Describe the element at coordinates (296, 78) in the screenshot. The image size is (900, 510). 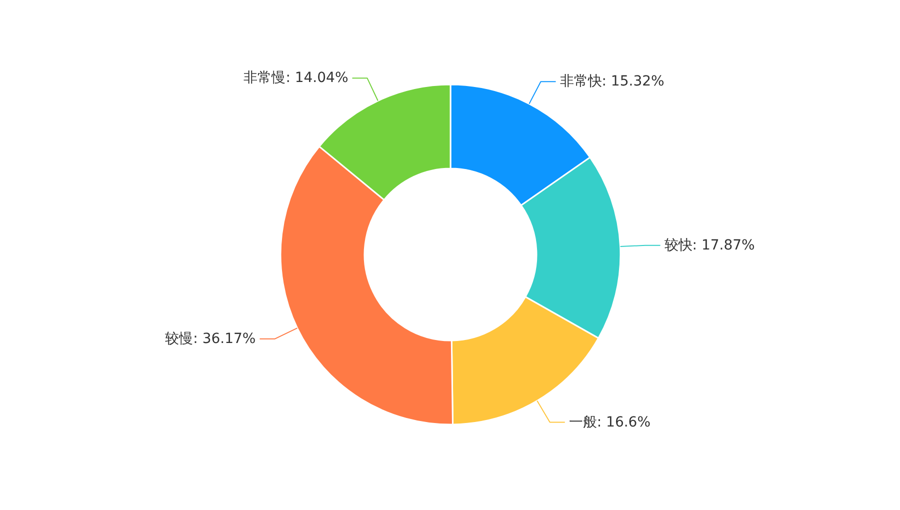
I see `slice-label: 非常慢: 14.04%` at that location.